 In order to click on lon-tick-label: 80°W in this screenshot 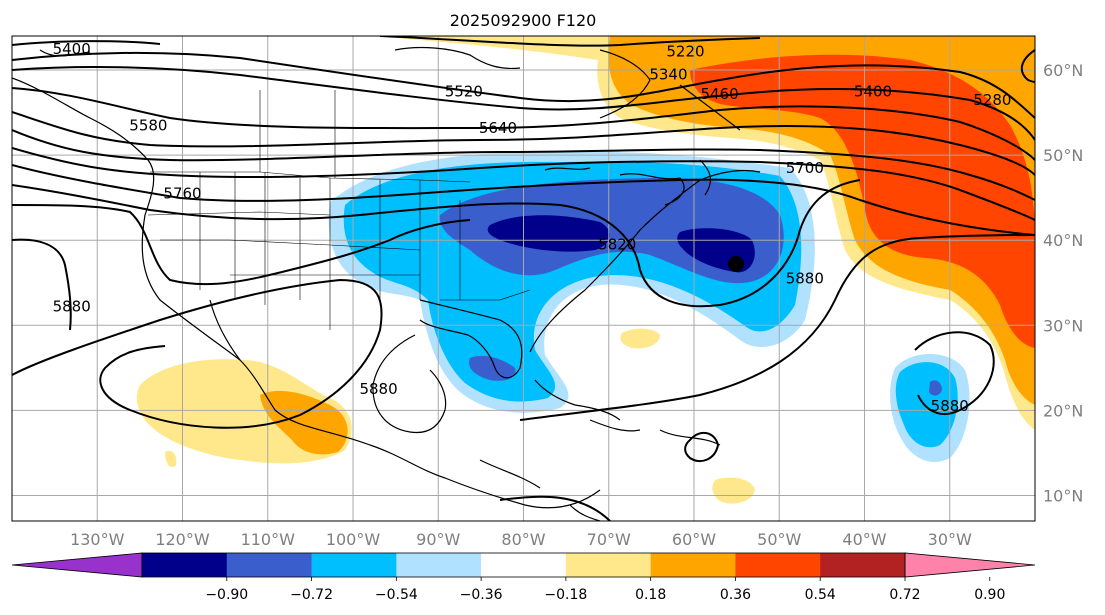, I will do `click(523, 539)`.